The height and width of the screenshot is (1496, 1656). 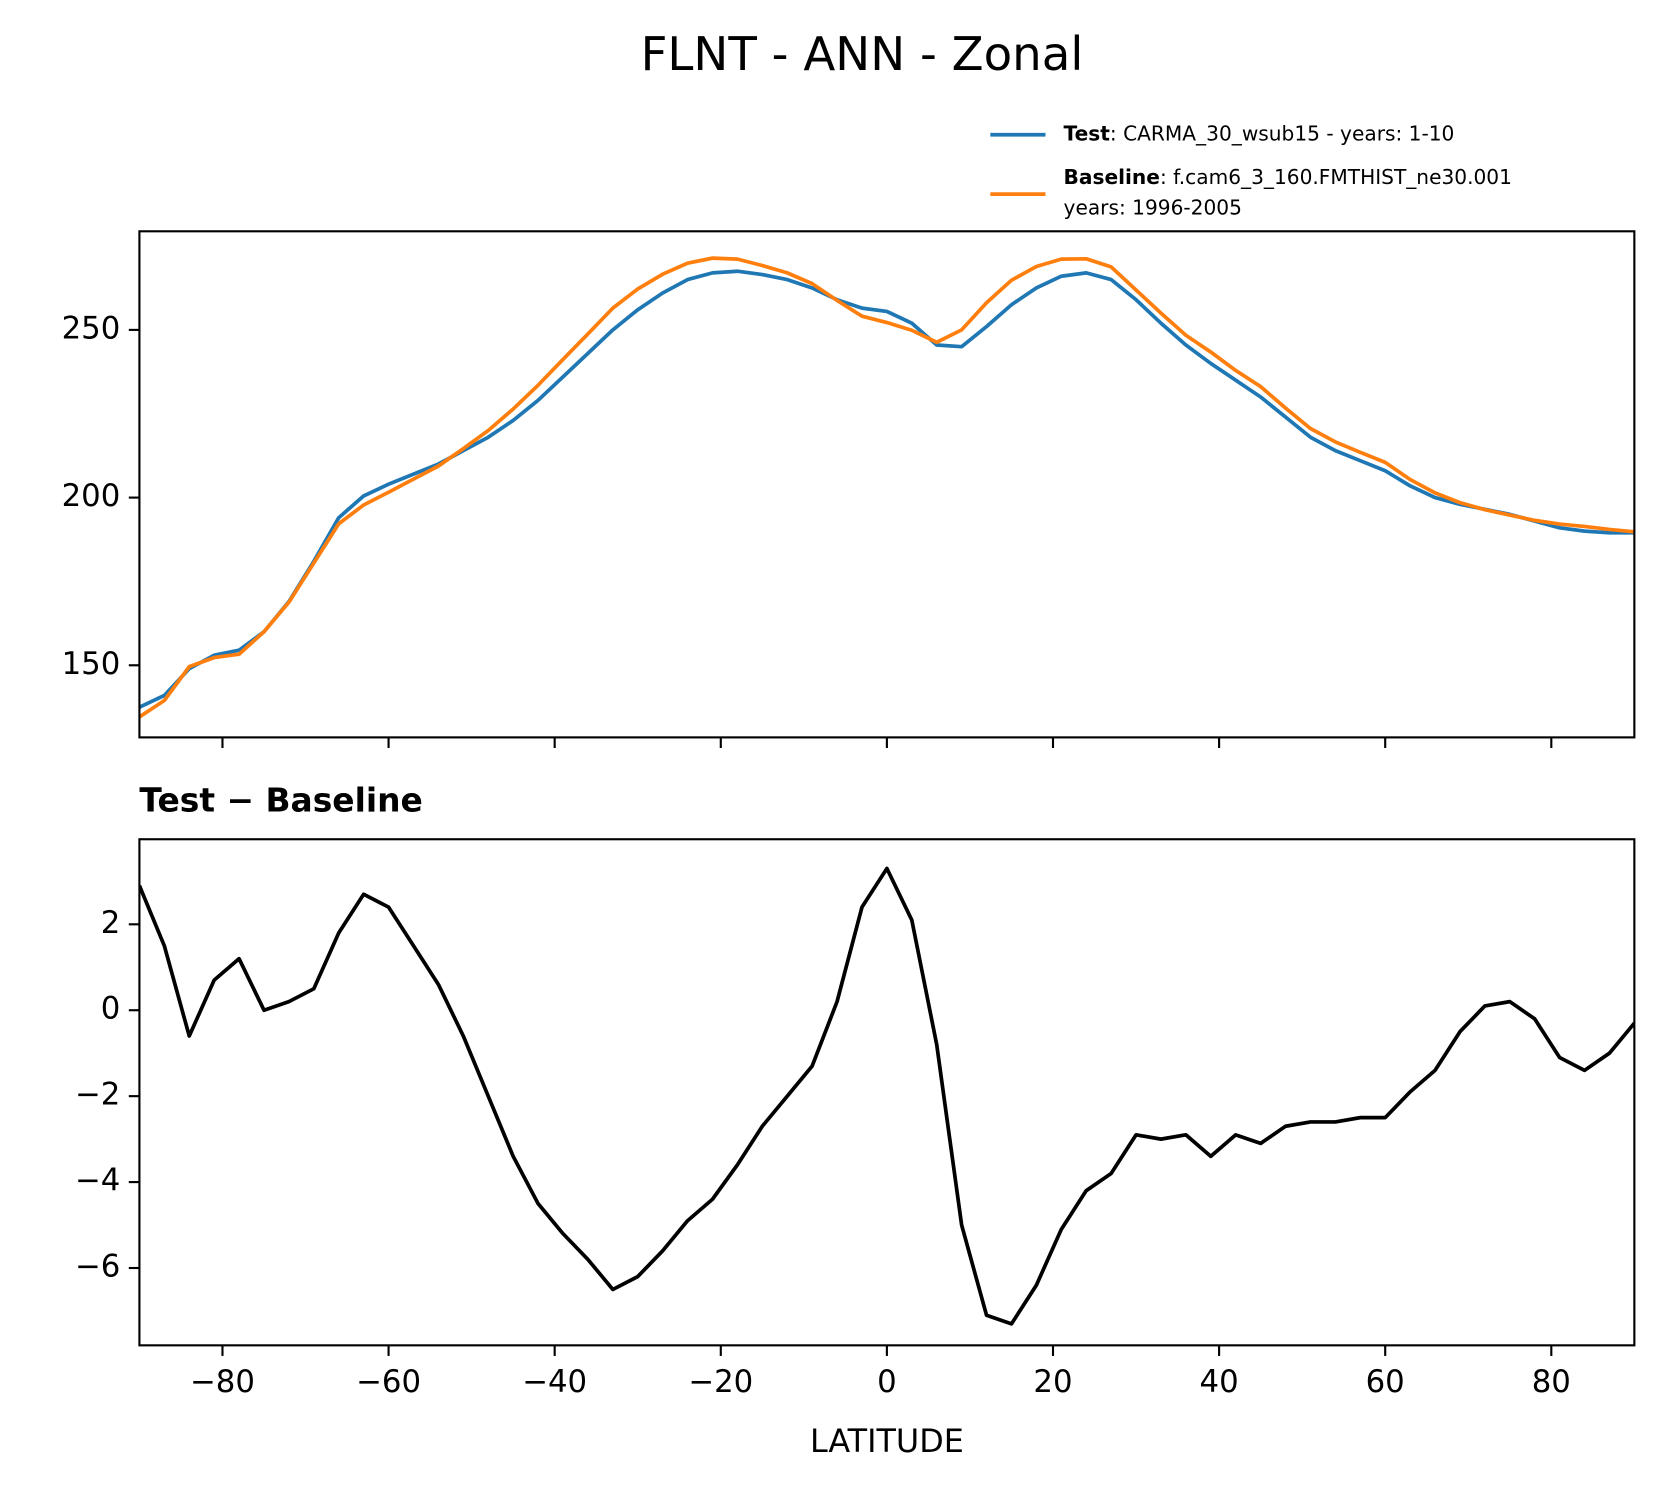 I want to click on legend-label: Baseline: f.cam6_3_160.FMTHIST_ne30.001, so click(x=1288, y=177).